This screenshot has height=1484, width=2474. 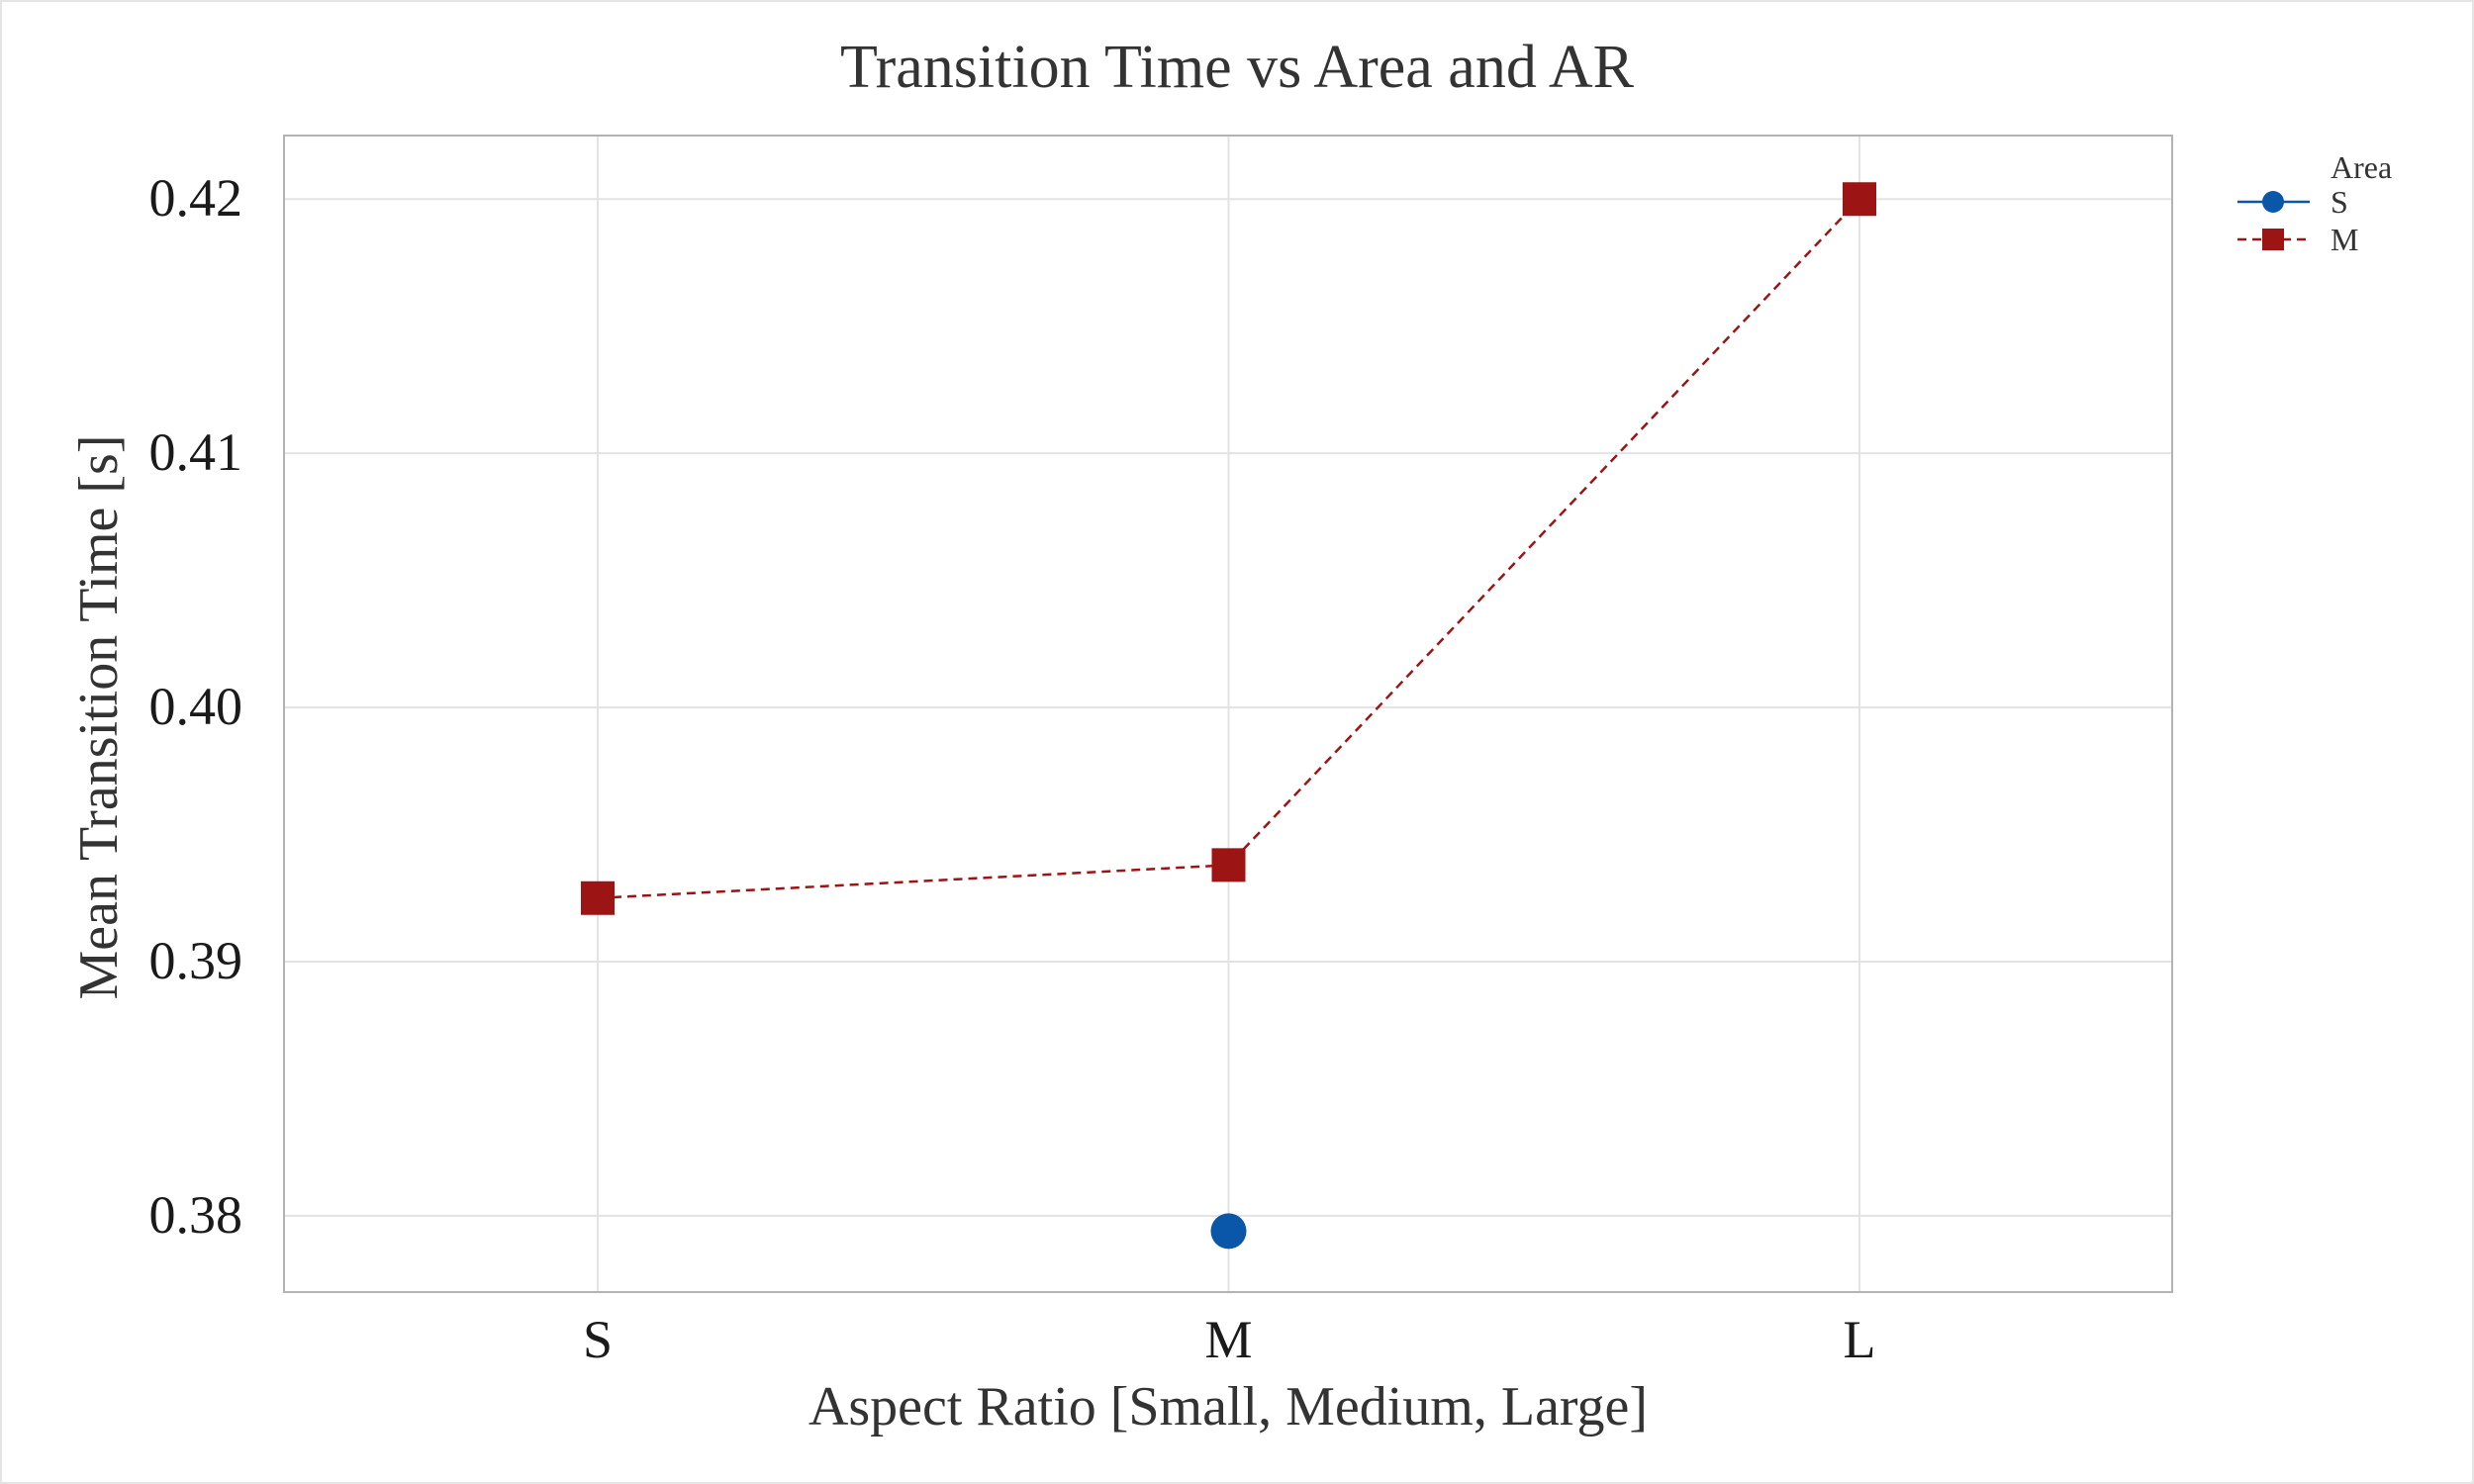 What do you see at coordinates (1229, 1407) in the screenshot?
I see `x-axis-label: Aspect Ratio [Small, Medium, Large]` at bounding box center [1229, 1407].